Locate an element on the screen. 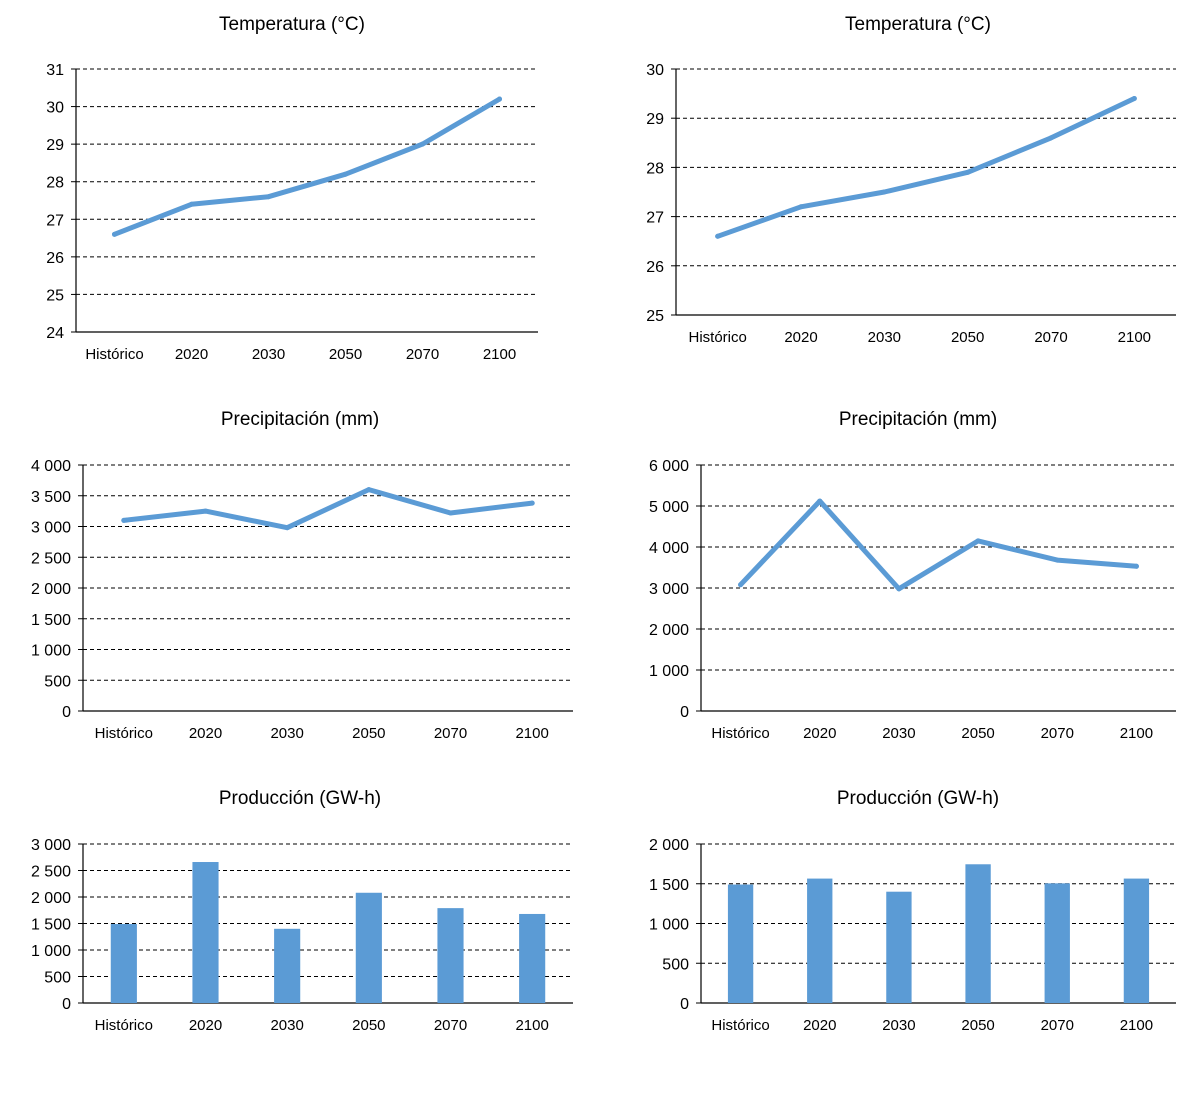 The height and width of the screenshot is (1120, 1186). y-tick-label: 3 500 is located at coordinates (51, 497).